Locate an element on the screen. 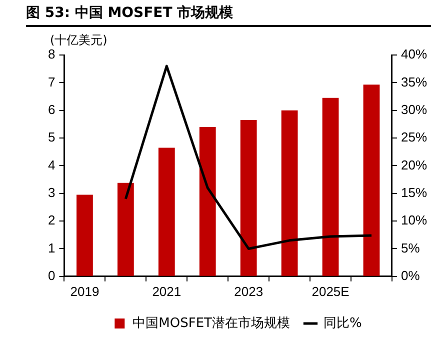  y-tick-label: 3 is located at coordinates (52, 192).